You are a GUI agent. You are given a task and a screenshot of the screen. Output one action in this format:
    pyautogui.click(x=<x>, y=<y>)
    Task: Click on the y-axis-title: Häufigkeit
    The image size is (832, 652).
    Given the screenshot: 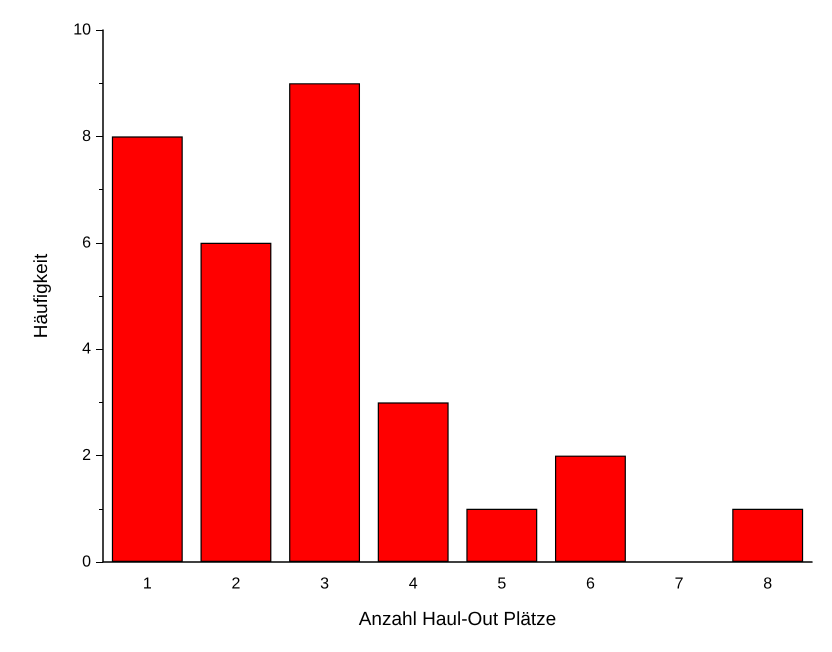 What is the action you would take?
    pyautogui.click(x=41, y=295)
    